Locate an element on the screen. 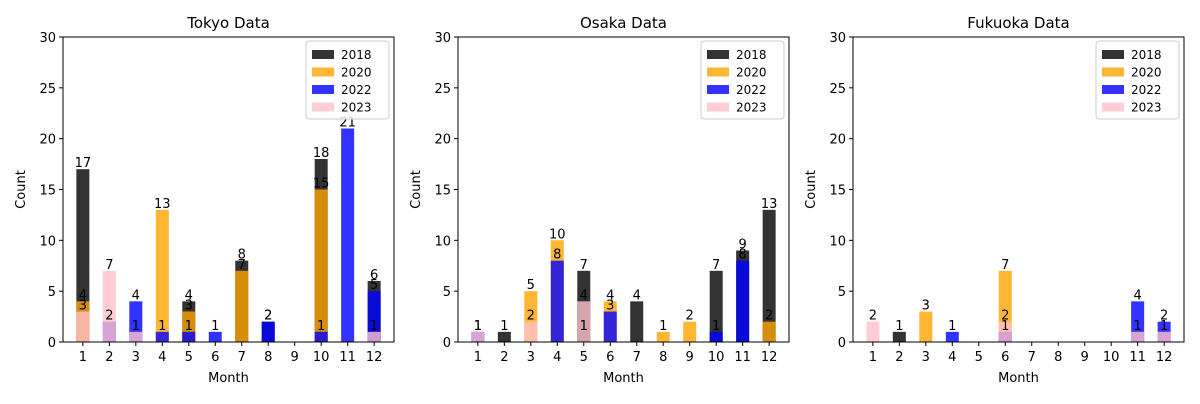 The width and height of the screenshot is (1200, 404). data-label: 17 is located at coordinates (83, 163).